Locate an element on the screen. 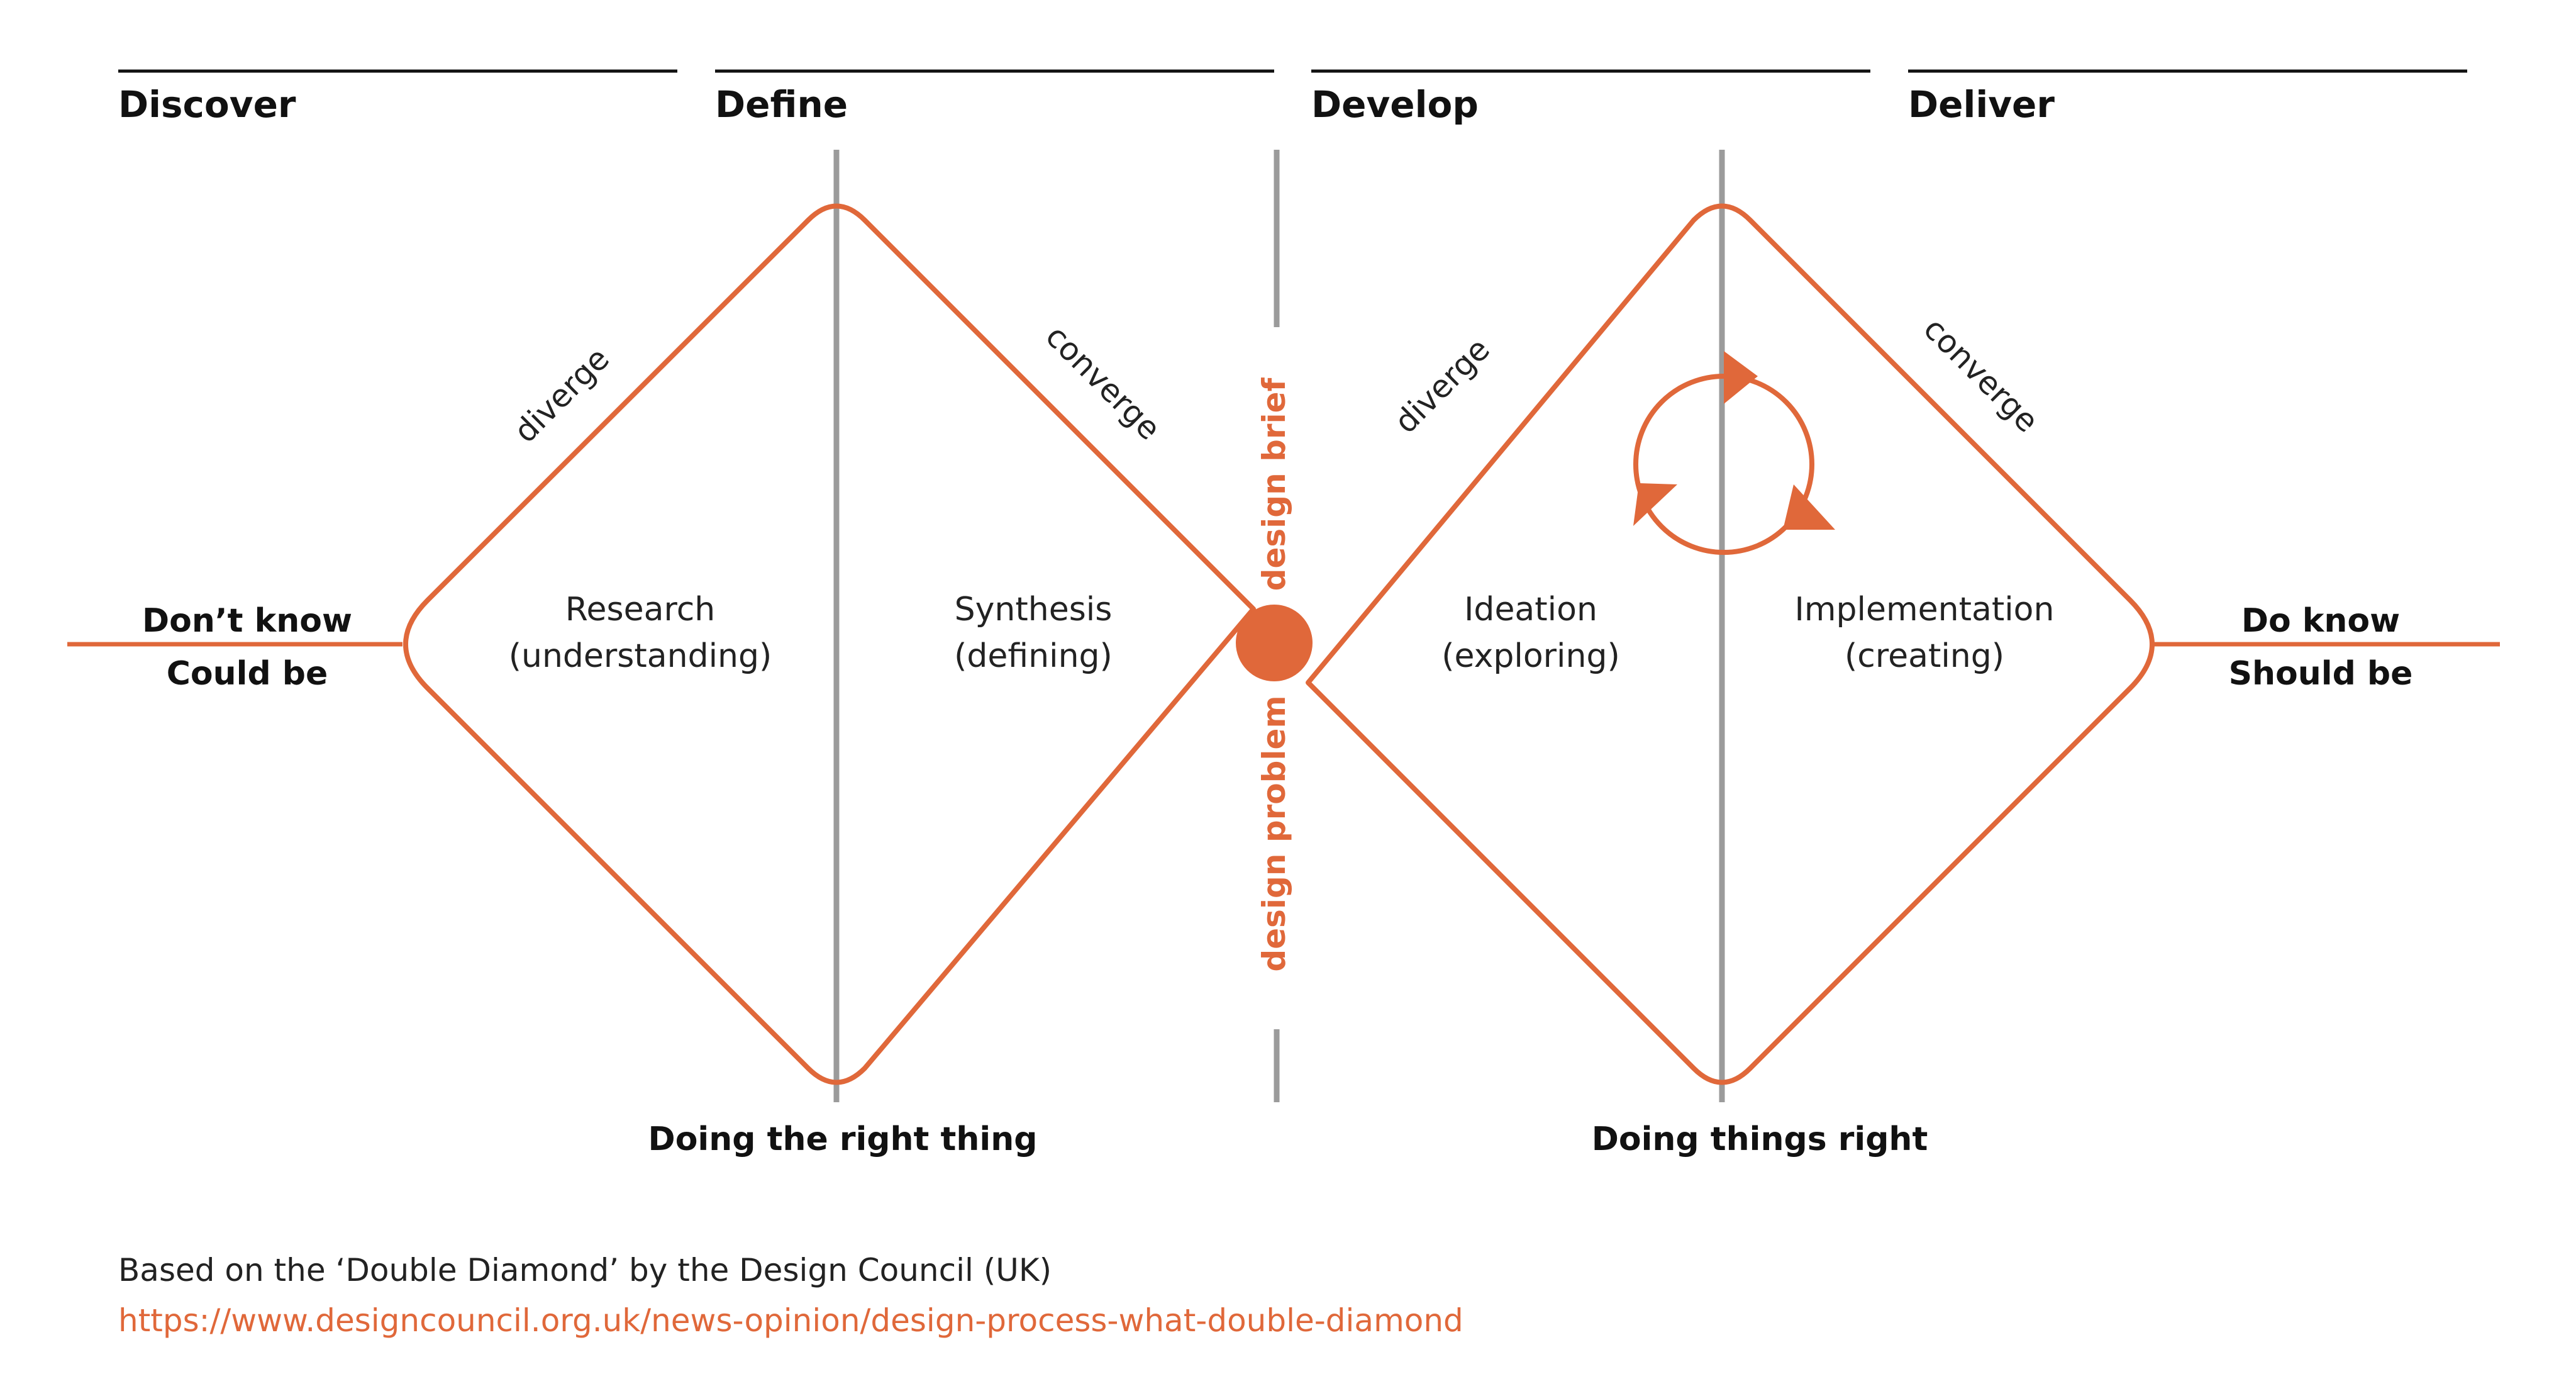 The width and height of the screenshot is (2576, 1374). design-problem-label: design problem is located at coordinates (1274, 833).